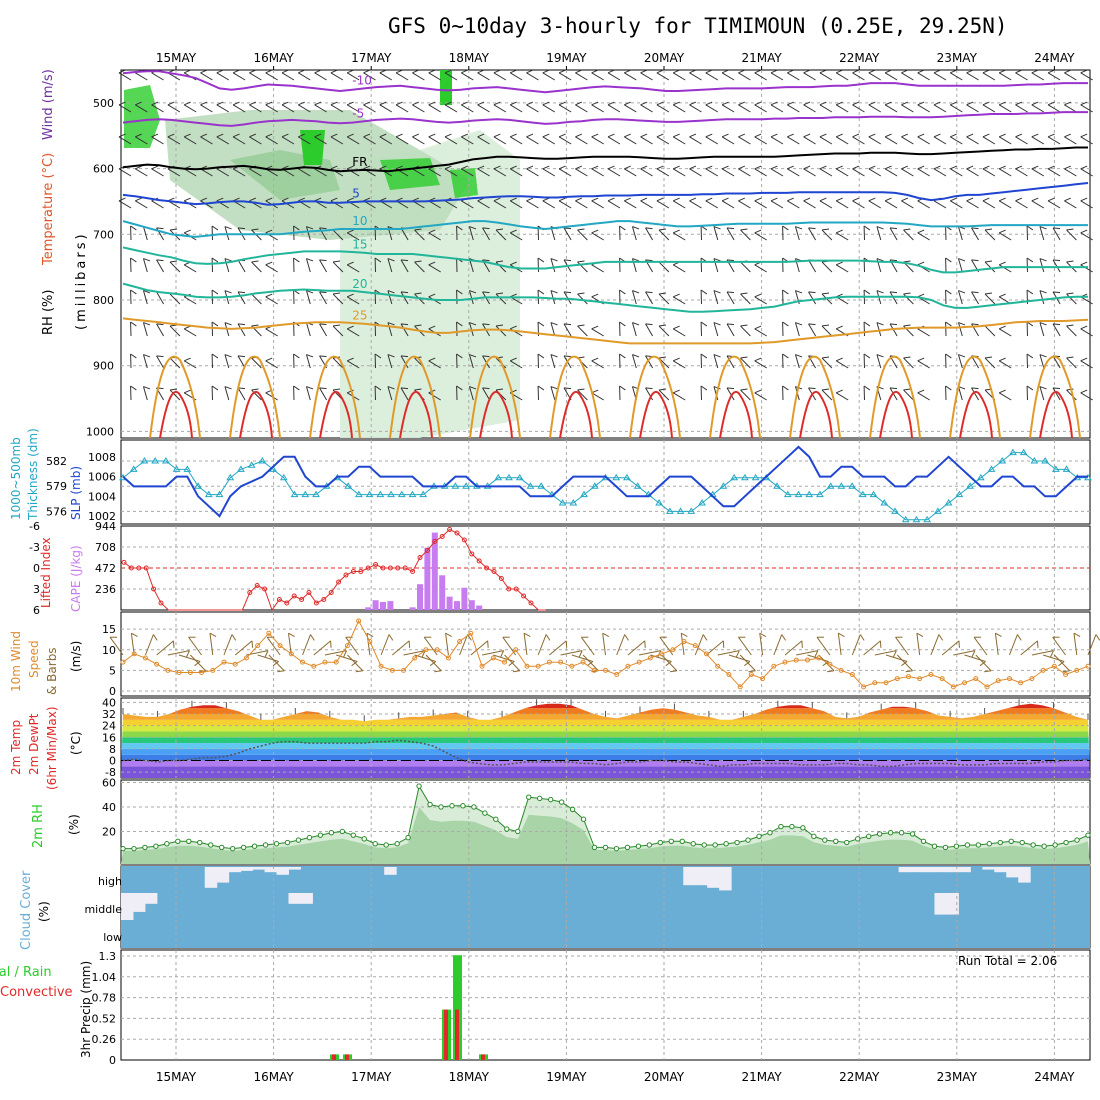 The height and width of the screenshot is (1100, 1100). Describe the element at coordinates (420, 597) in the screenshot. I see `cape-bar` at that location.